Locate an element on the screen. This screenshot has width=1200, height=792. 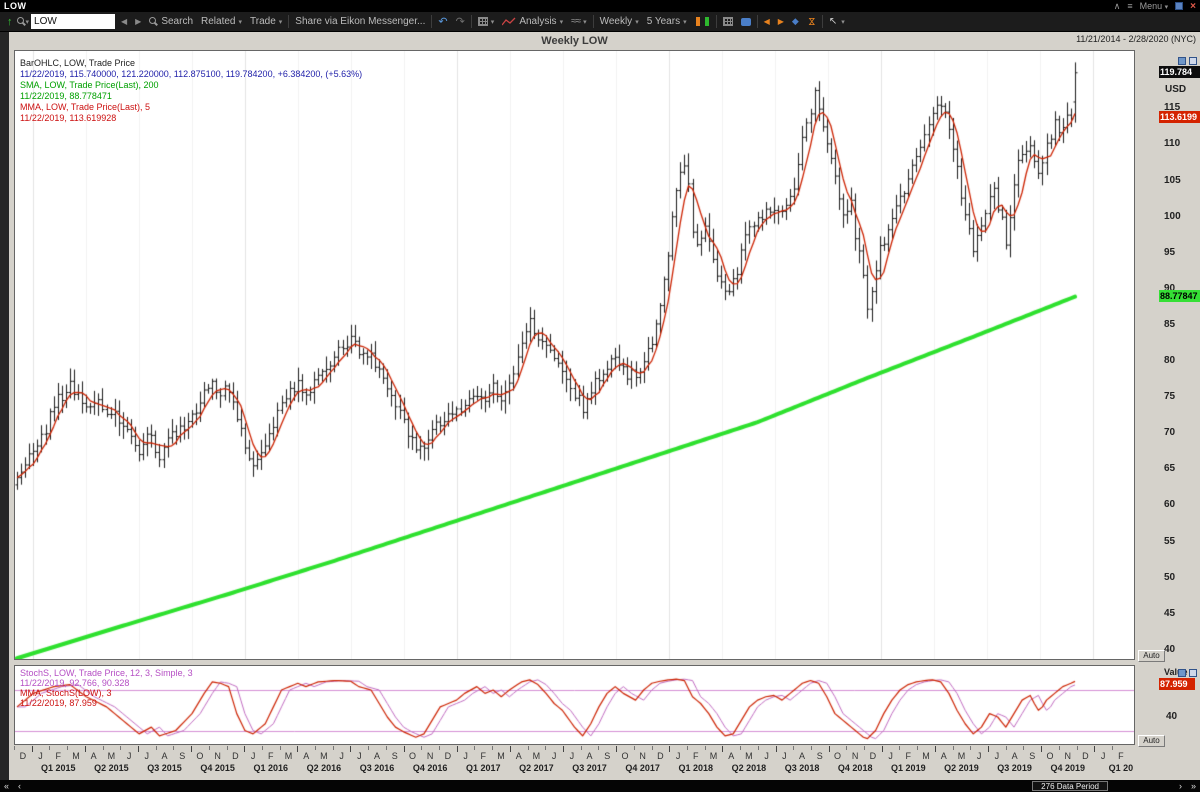
annotation-button is located at coordinates (746, 22).